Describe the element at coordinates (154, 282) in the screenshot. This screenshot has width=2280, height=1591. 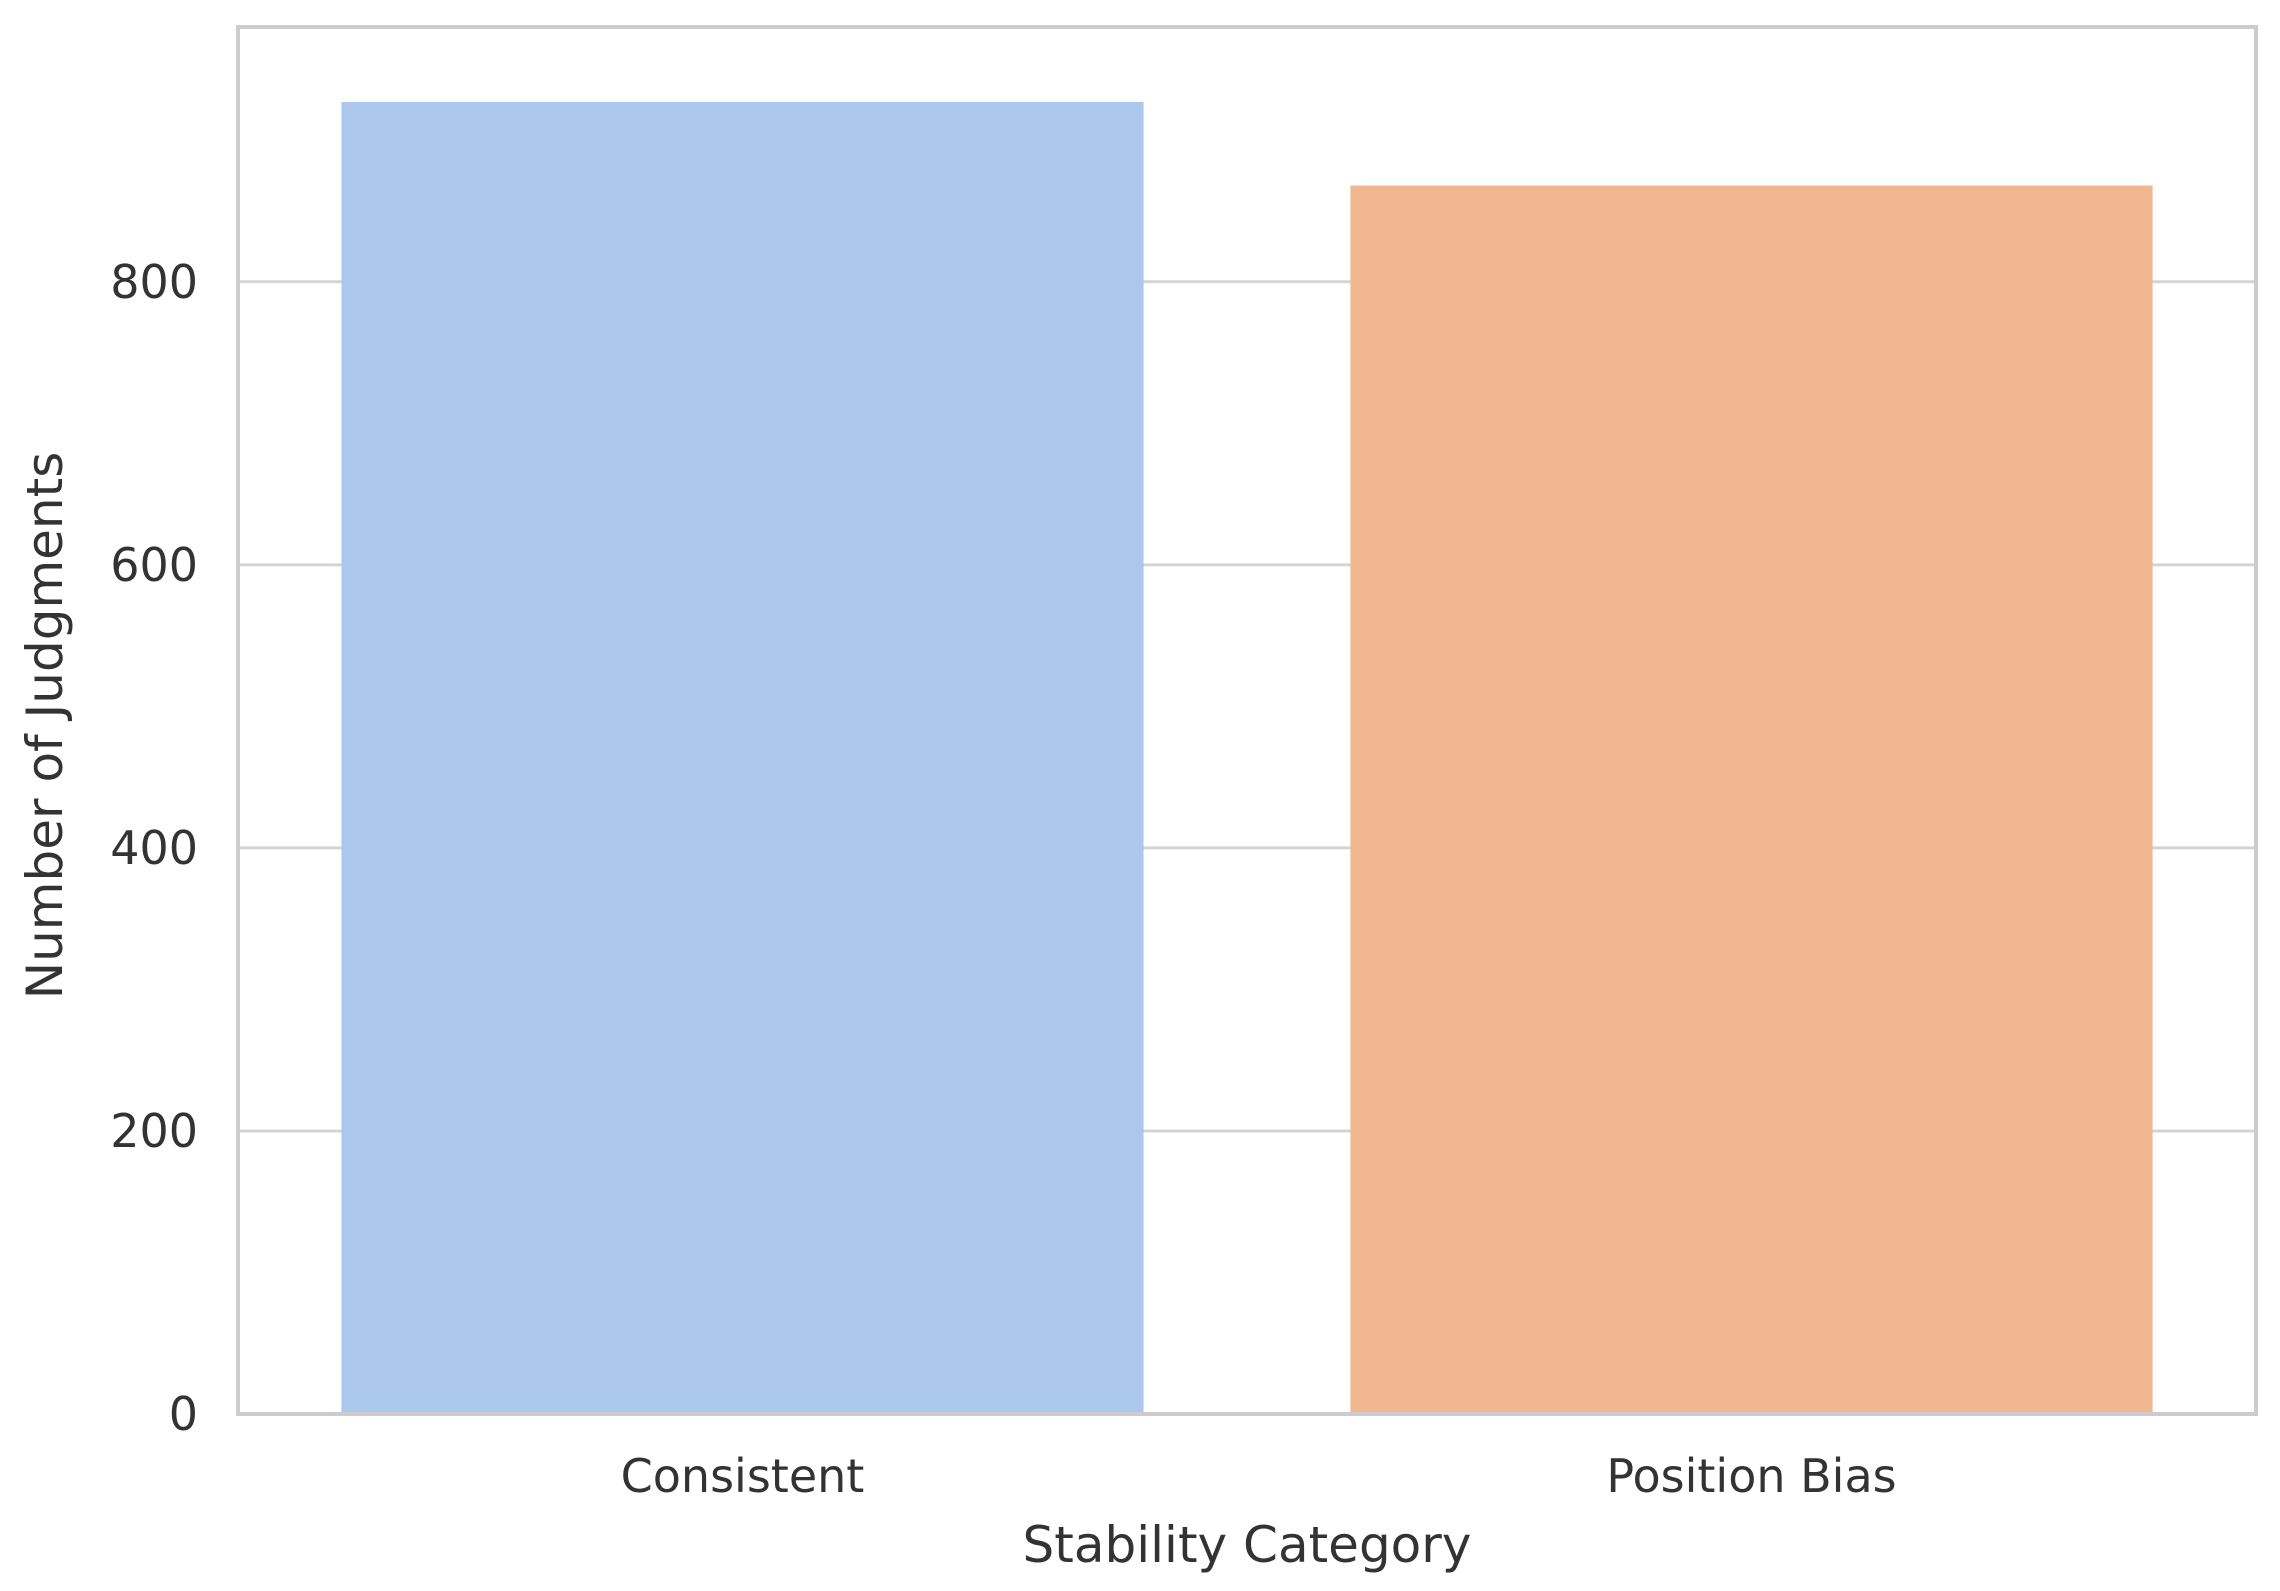
I see `y-tick-label: 800` at that location.